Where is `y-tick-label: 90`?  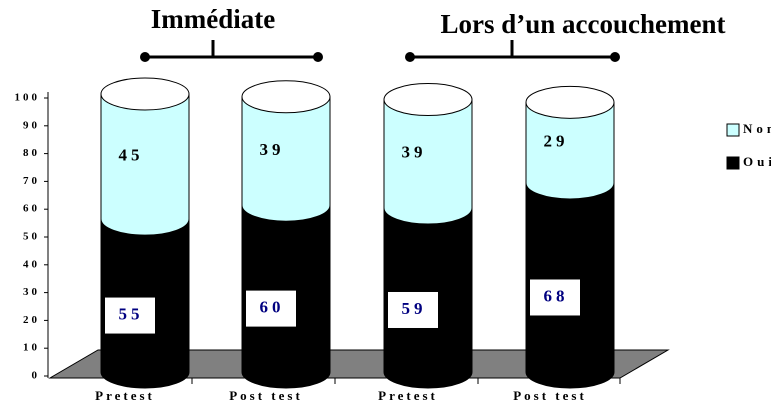
y-tick-label: 90 is located at coordinates (31, 125).